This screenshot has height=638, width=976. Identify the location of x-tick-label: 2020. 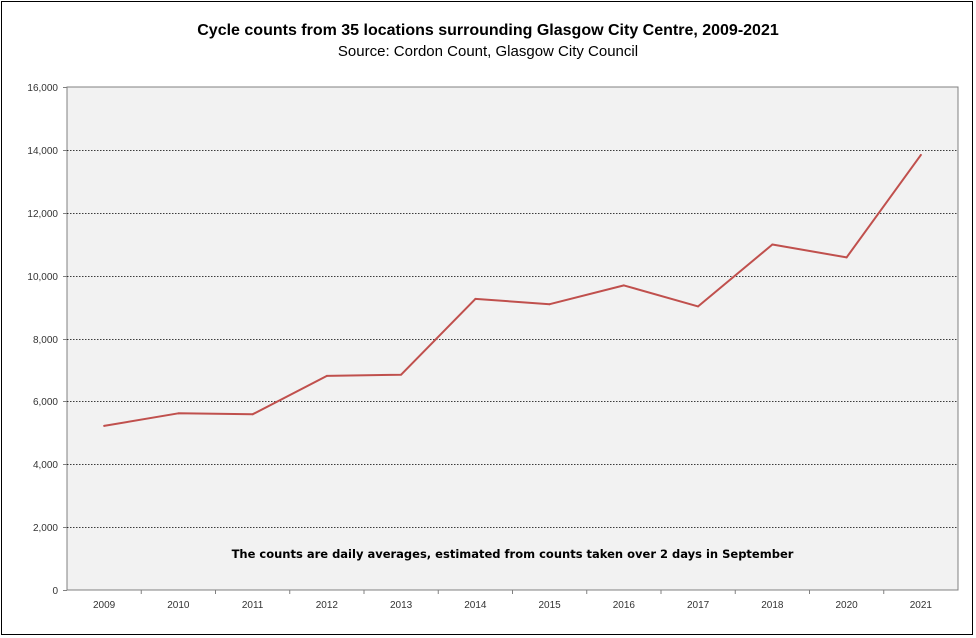
(847, 605).